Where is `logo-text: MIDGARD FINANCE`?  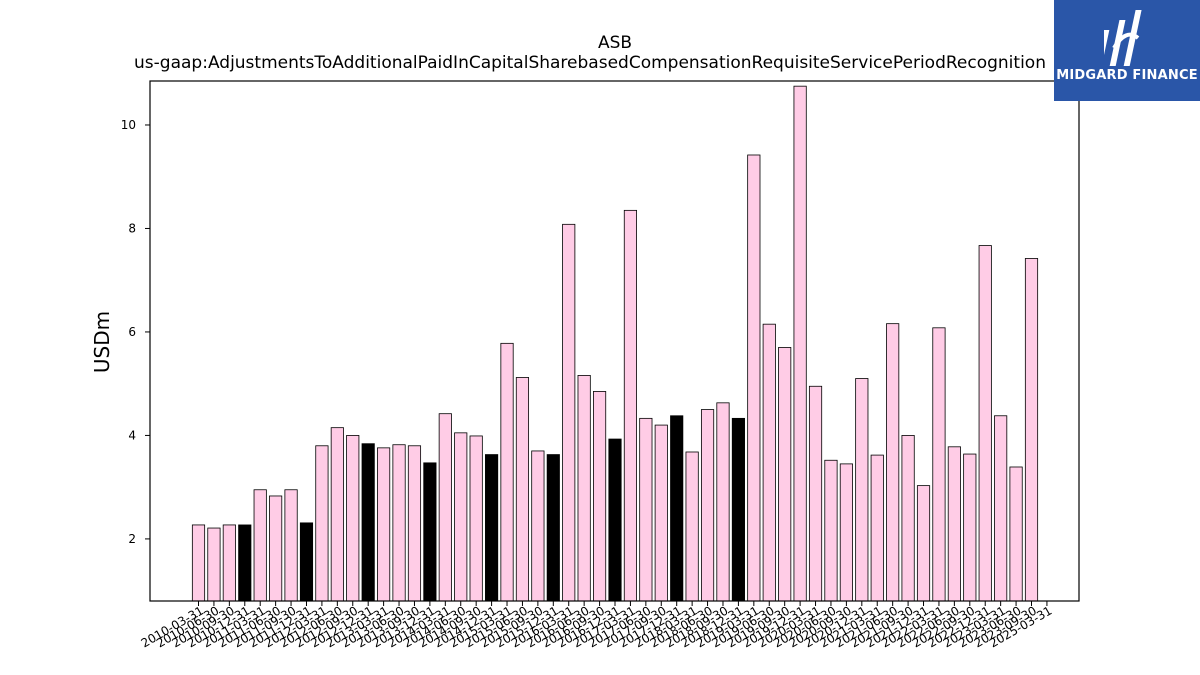
logo-text: MIDGARD FINANCE is located at coordinates (1127, 75).